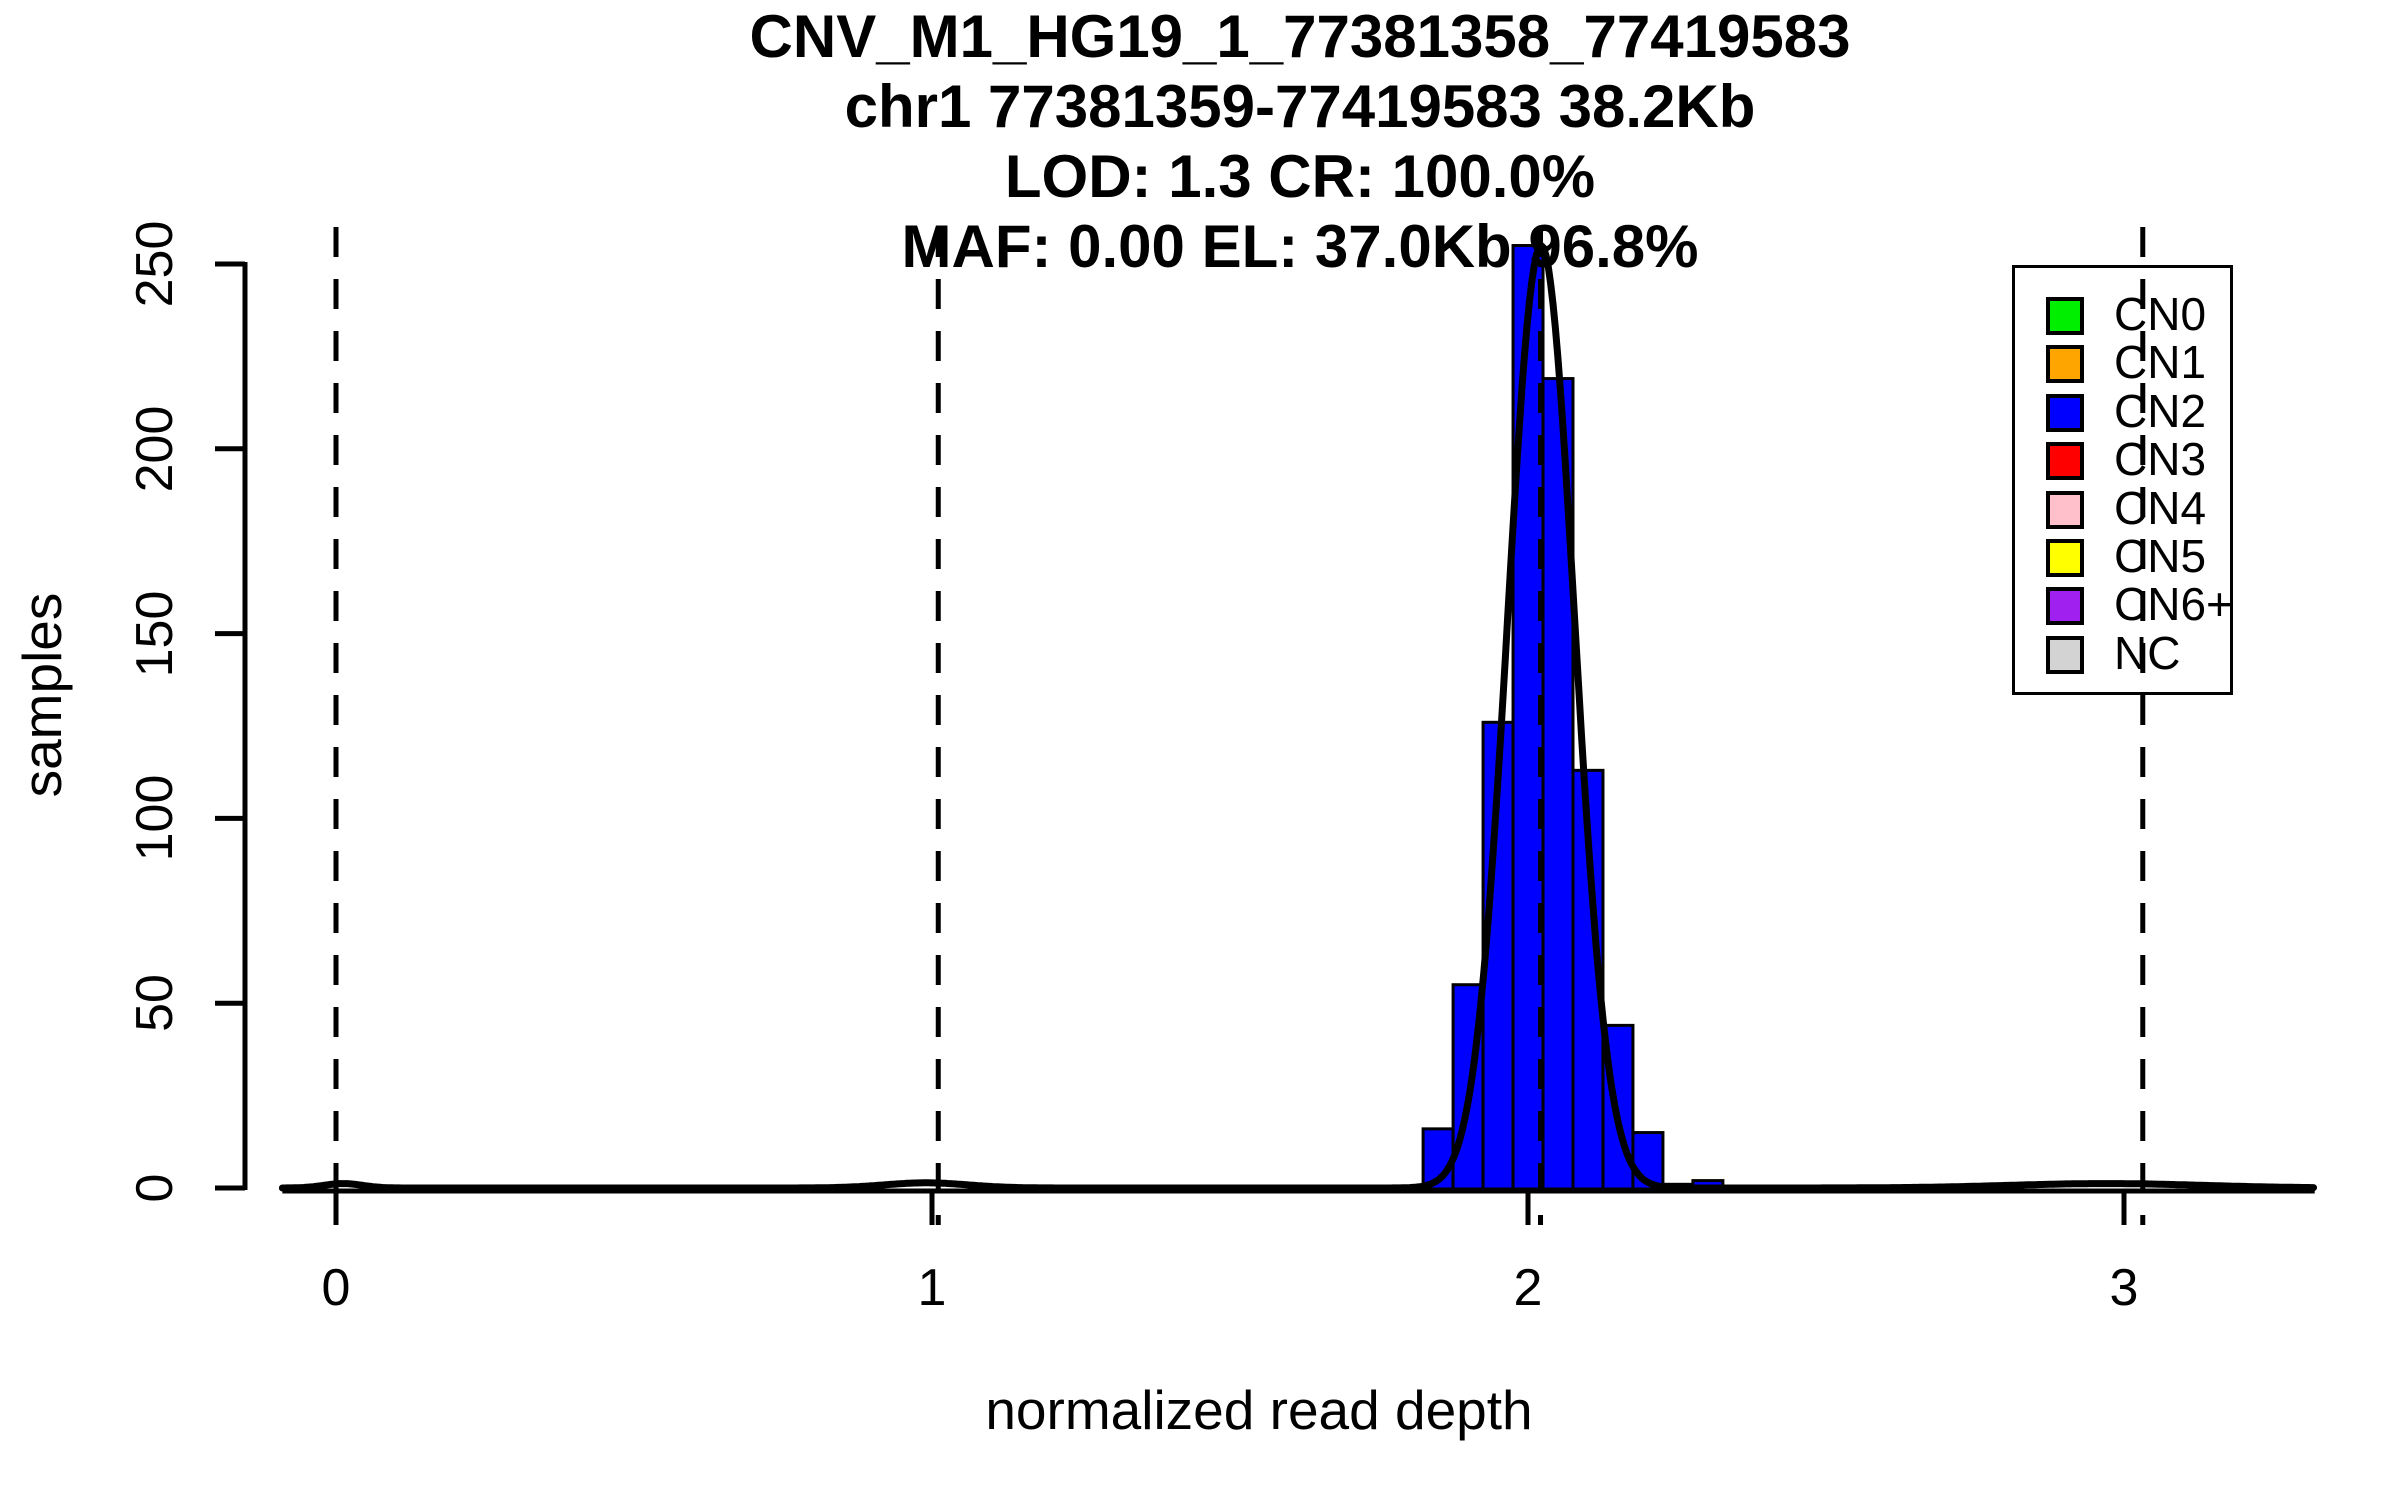 This screenshot has height=1500, width=2400. I want to click on legend-label: NC, so click(2147, 652).